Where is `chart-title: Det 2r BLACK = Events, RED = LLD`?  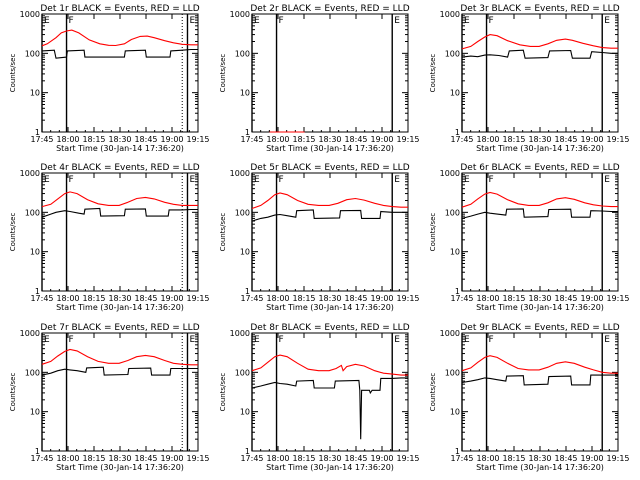 chart-title: Det 2r BLACK = Events, RED = LLD is located at coordinates (329, 9).